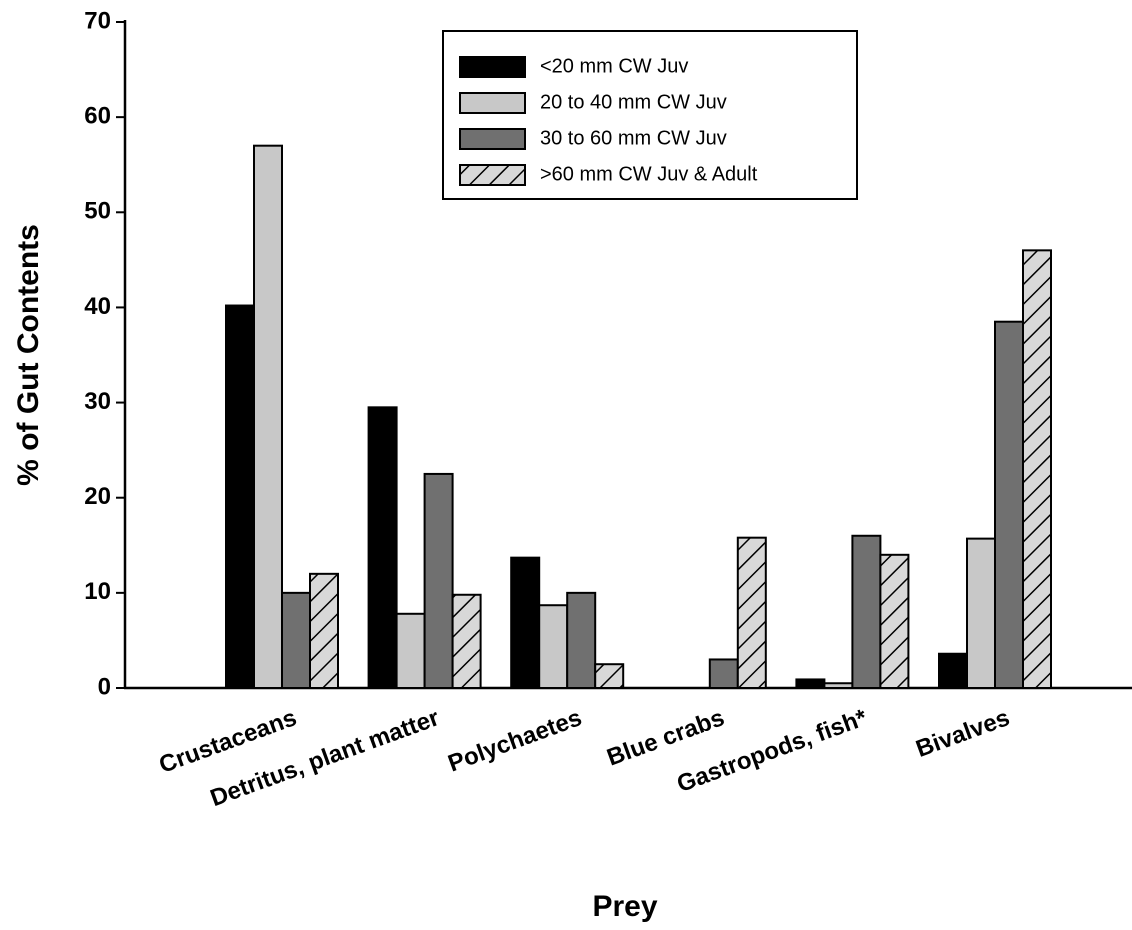 The width and height of the screenshot is (1132, 930). Describe the element at coordinates (97, 115) in the screenshot. I see `y-tick-label: 60` at that location.